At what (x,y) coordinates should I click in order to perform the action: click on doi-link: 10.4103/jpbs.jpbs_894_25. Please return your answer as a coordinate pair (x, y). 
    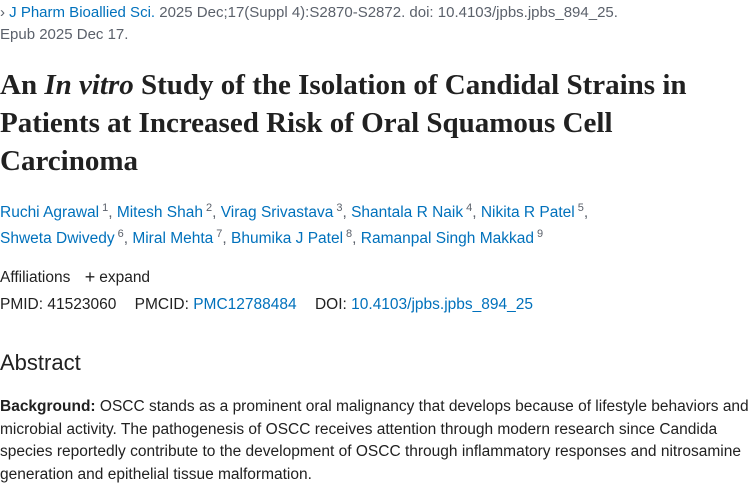
    Looking at the image, I should click on (442, 304).